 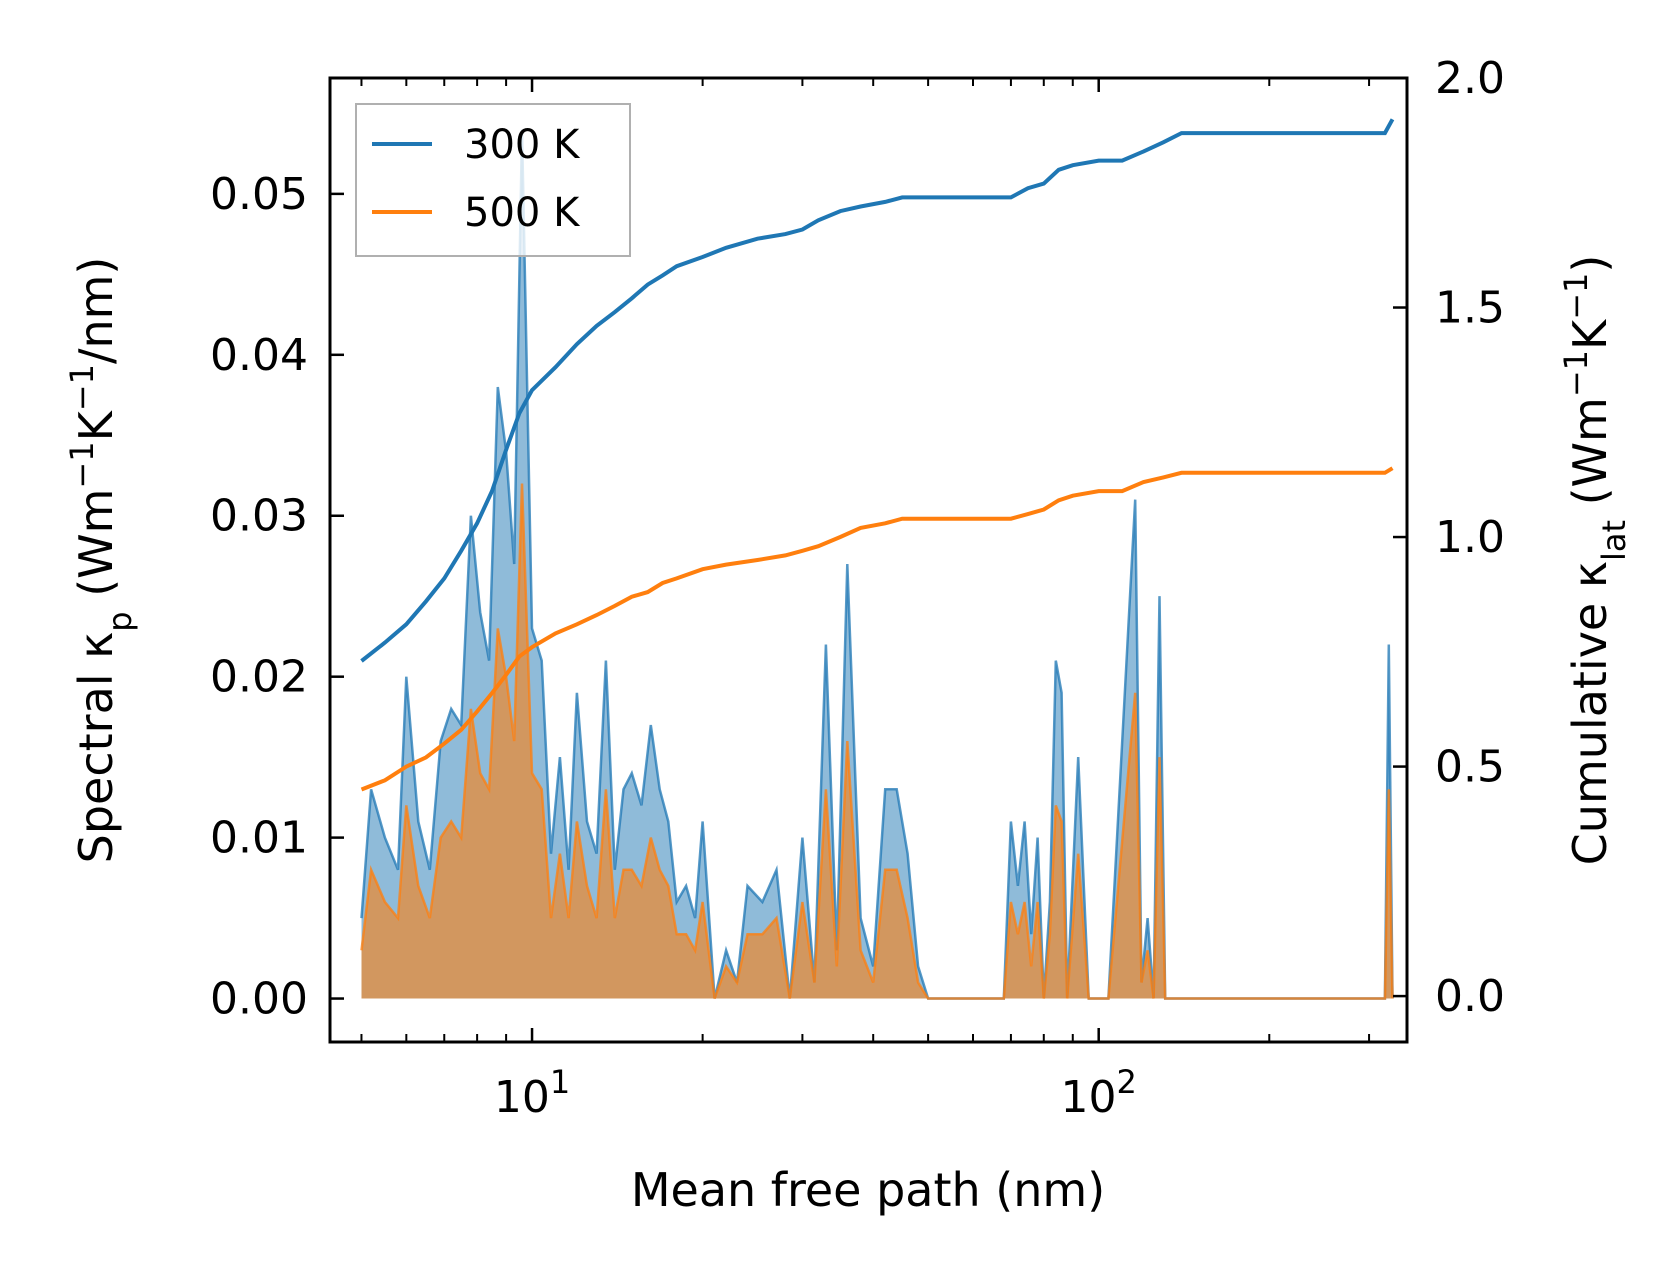 What do you see at coordinates (1470, 537) in the screenshot?
I see `right-y-tick-label: 1.0` at bounding box center [1470, 537].